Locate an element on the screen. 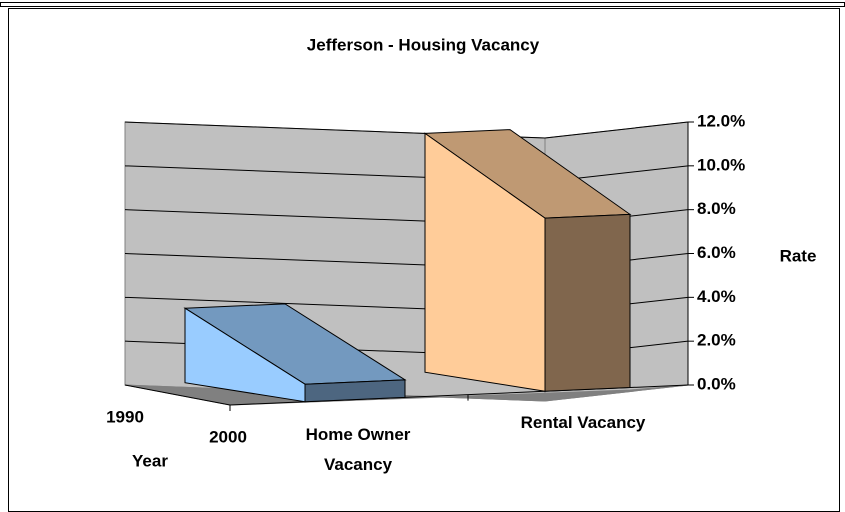 The width and height of the screenshot is (845, 512). grid-line is located at coordinates (406, 130).